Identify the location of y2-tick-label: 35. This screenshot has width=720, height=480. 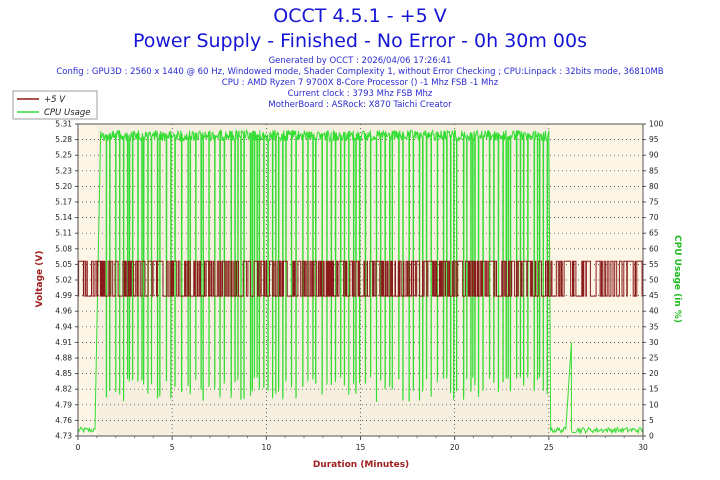
(654, 326).